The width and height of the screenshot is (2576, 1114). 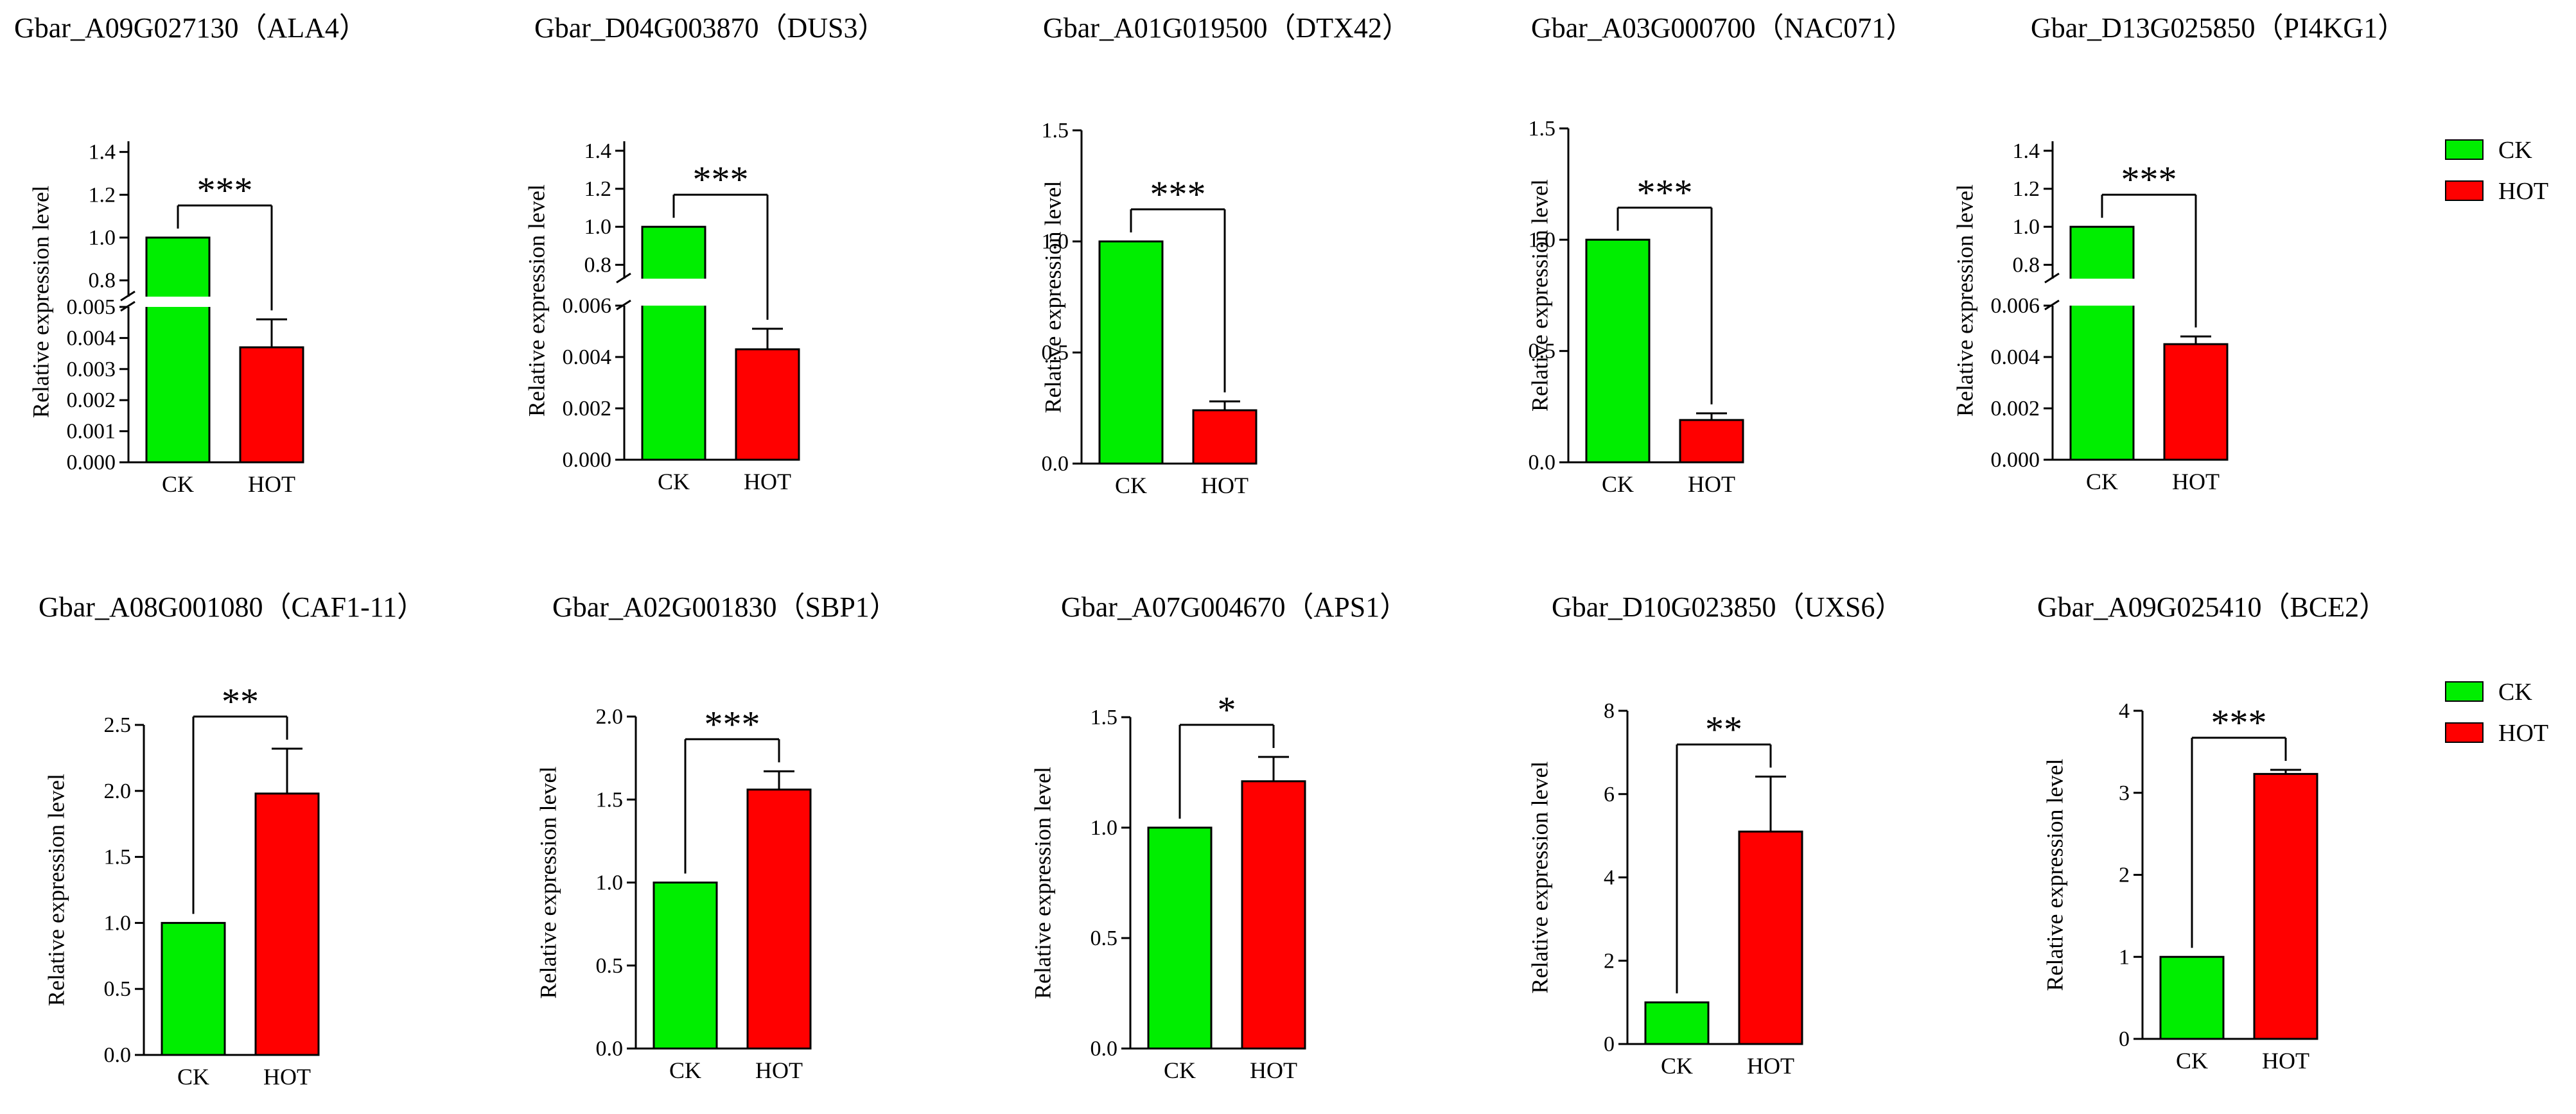 What do you see at coordinates (1609, 795) in the screenshot?
I see `y-tick-label: 6` at bounding box center [1609, 795].